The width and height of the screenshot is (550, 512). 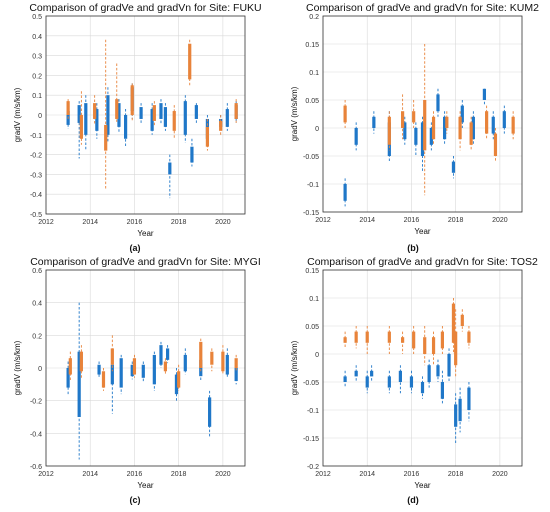 What do you see at coordinates (90, 222) in the screenshot?
I see `x-tick-label: 2014` at bounding box center [90, 222].